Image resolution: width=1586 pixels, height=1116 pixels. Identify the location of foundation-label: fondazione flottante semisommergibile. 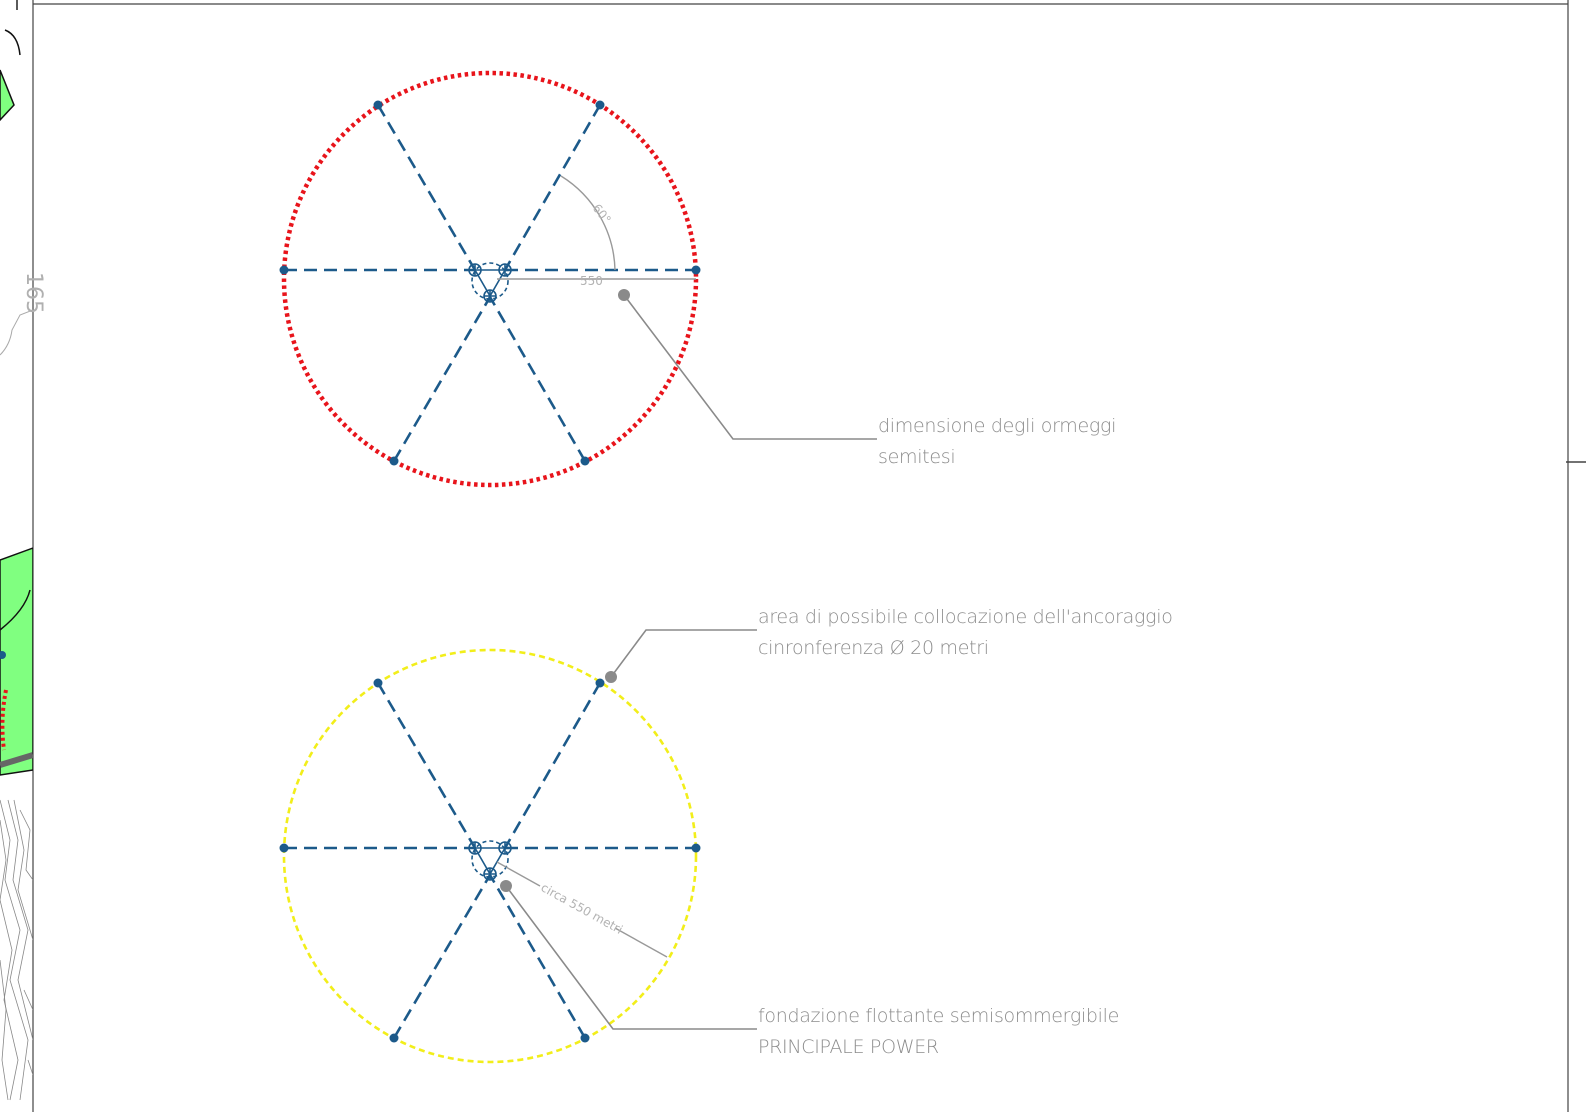
(938, 1016).